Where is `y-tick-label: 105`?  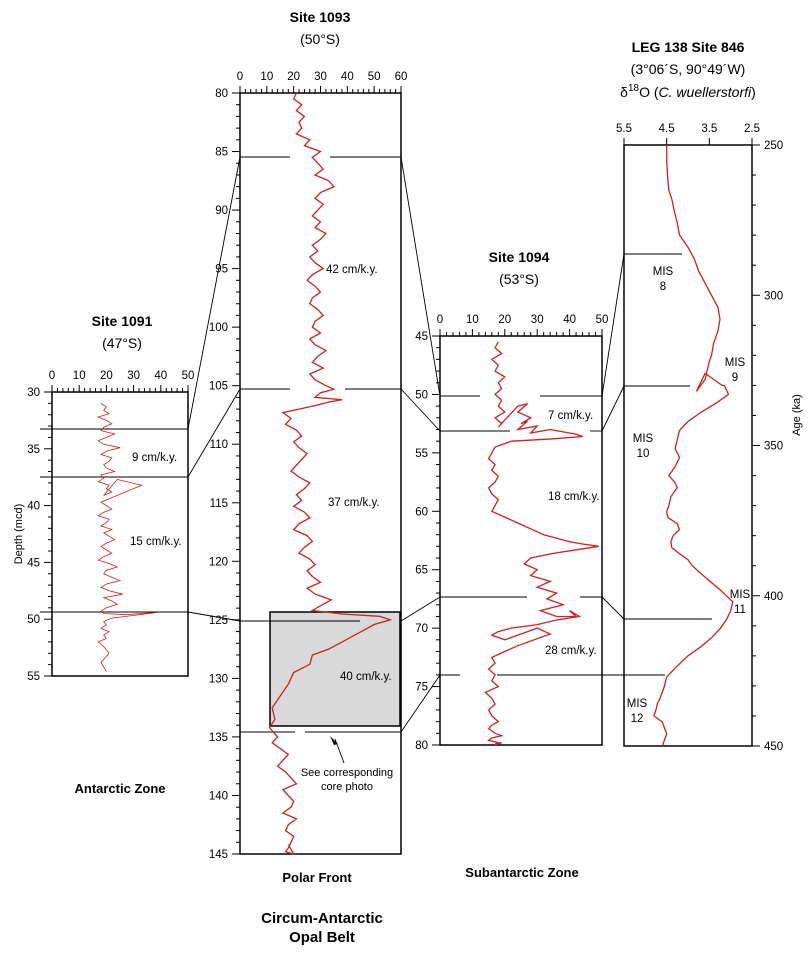
y-tick-label: 105 is located at coordinates (218, 387).